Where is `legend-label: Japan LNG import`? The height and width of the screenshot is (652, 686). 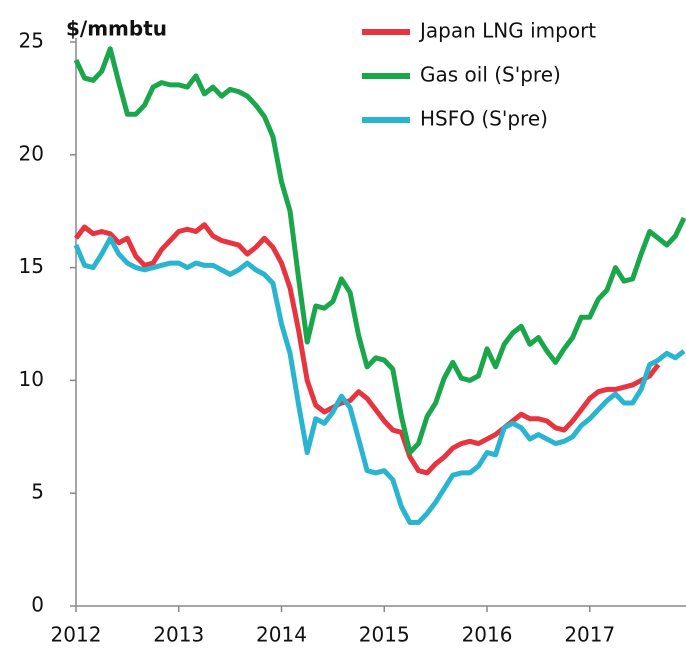 legend-label: Japan LNG import is located at coordinates (507, 31).